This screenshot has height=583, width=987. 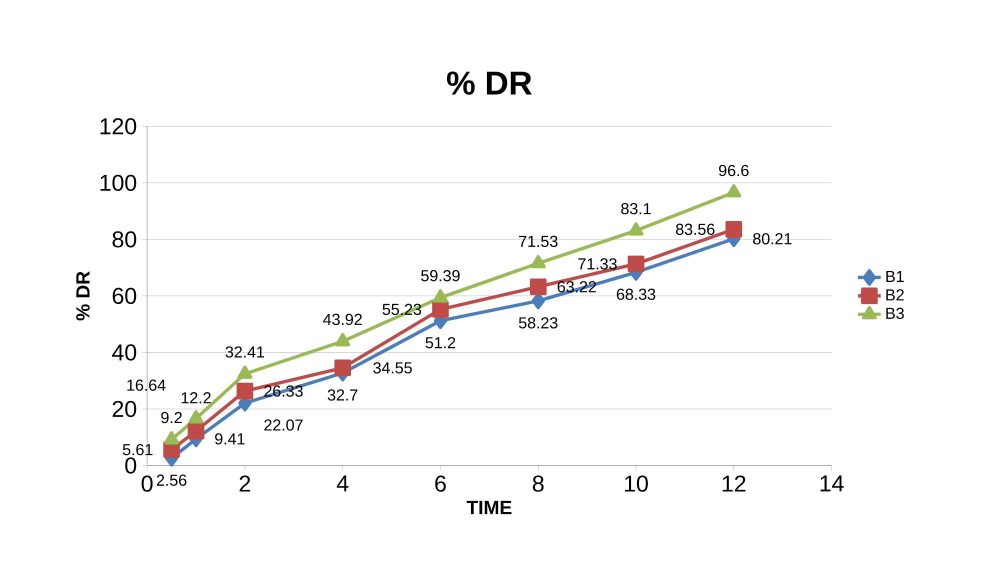 I want to click on x-tick-label: 10, so click(x=636, y=483).